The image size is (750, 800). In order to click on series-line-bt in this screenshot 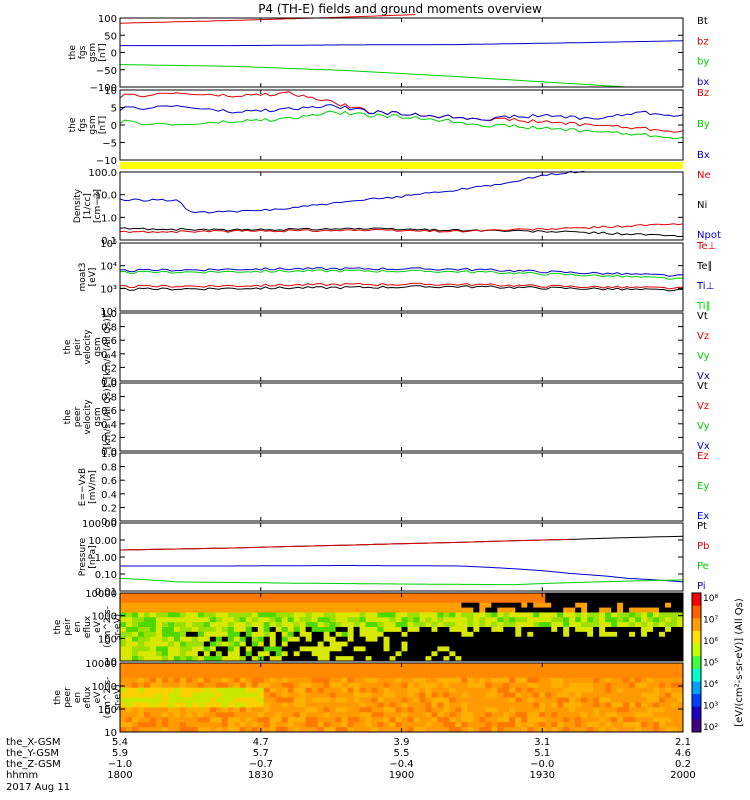, I will do `click(267, 19)`.